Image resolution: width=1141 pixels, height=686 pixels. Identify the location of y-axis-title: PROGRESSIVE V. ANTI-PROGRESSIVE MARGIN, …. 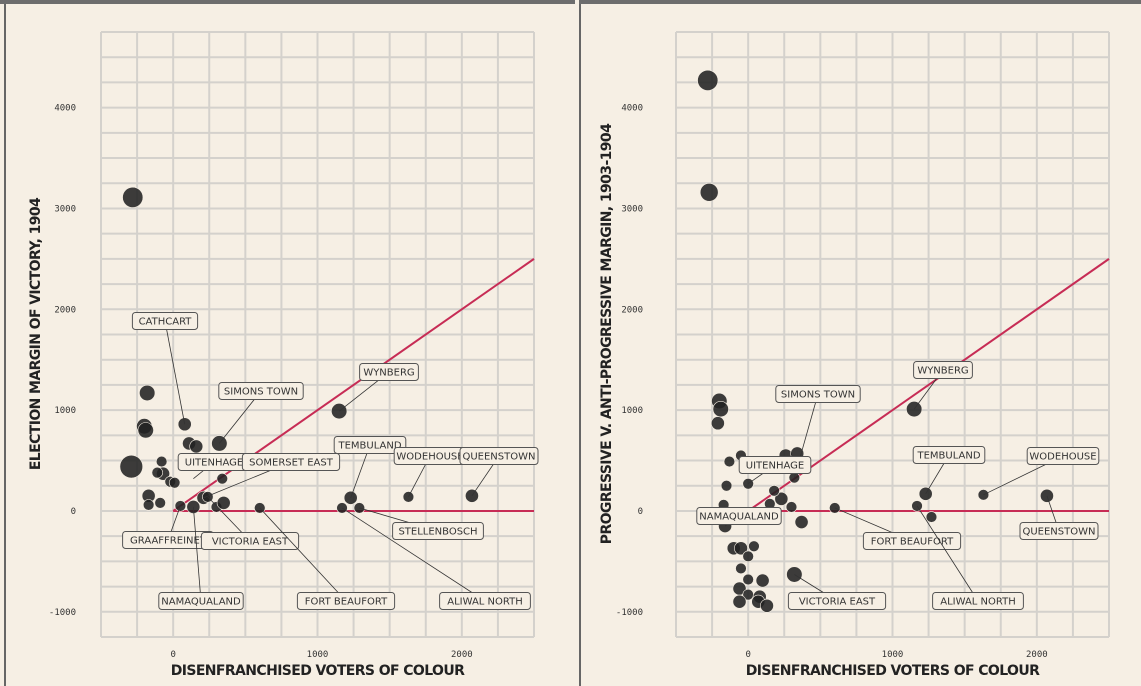
(607, 333).